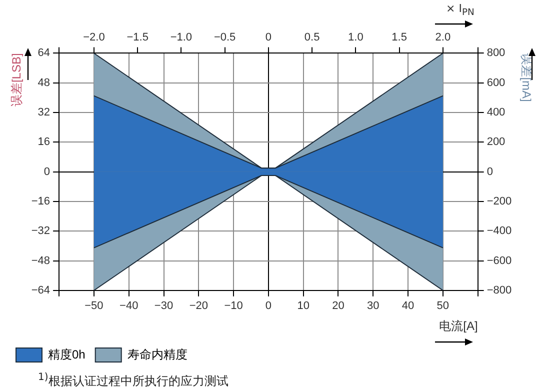 This screenshot has width=541, height=392. Describe the element at coordinates (157, 354) in the screenshot. I see `legend-label: 寿命内精度` at that location.